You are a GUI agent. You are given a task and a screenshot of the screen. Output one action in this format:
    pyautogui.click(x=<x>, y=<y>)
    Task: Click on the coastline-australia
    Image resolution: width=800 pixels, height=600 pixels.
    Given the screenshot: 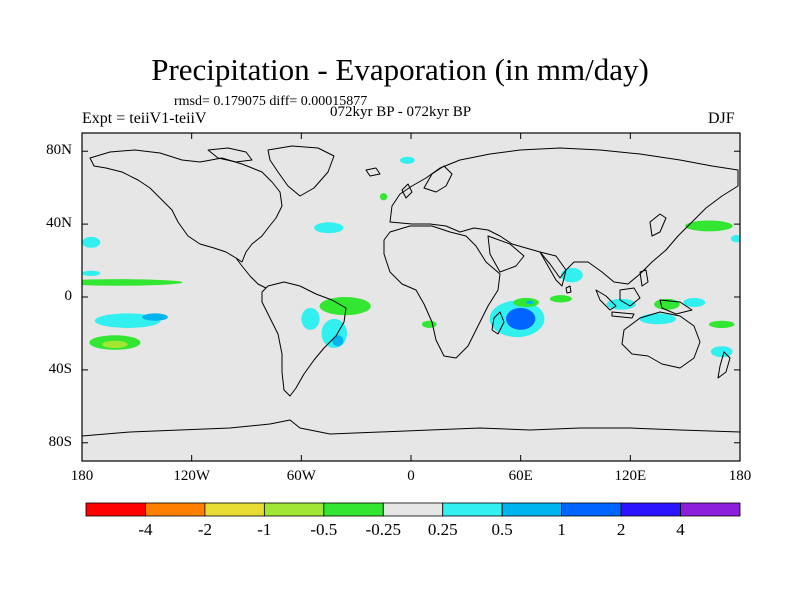 What is the action you would take?
    pyautogui.click(x=661, y=340)
    